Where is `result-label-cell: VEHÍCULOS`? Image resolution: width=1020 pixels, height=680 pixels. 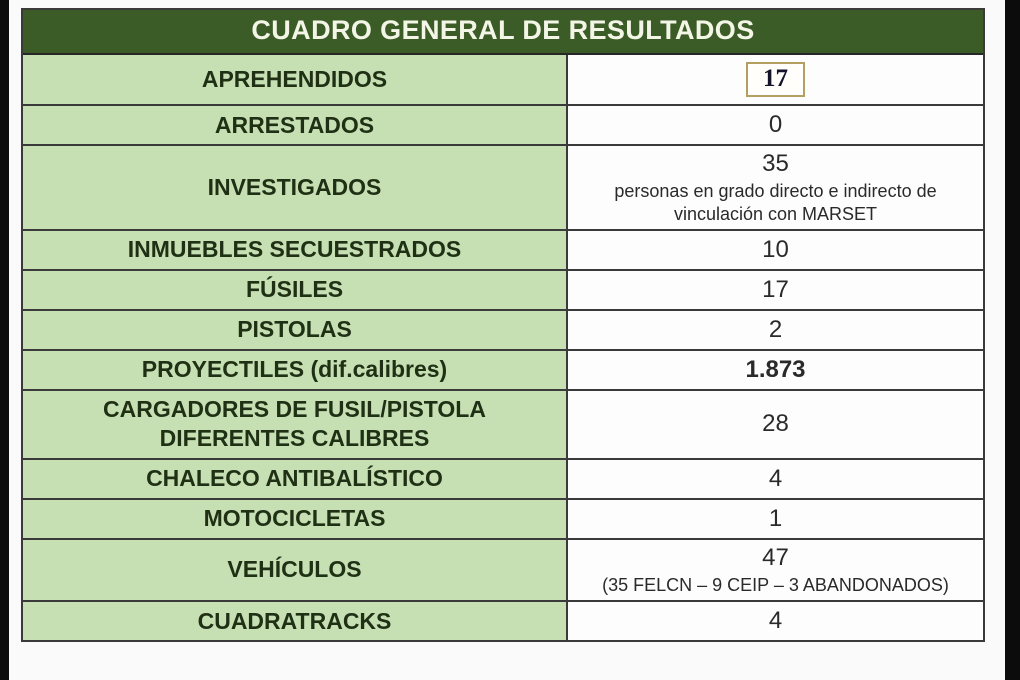
result-label-cell: VEHÍCULOS is located at coordinates (295, 570).